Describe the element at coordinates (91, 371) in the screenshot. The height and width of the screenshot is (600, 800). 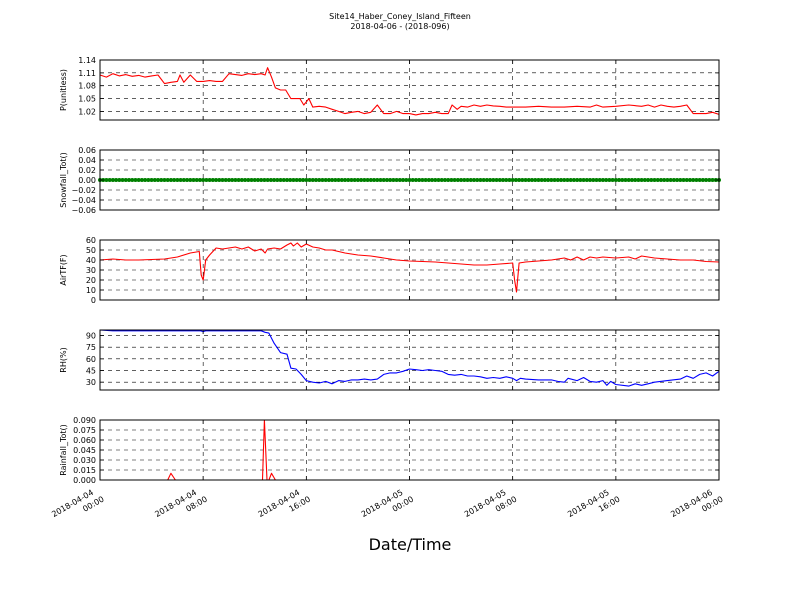
I see `y-tick-label: 45` at that location.